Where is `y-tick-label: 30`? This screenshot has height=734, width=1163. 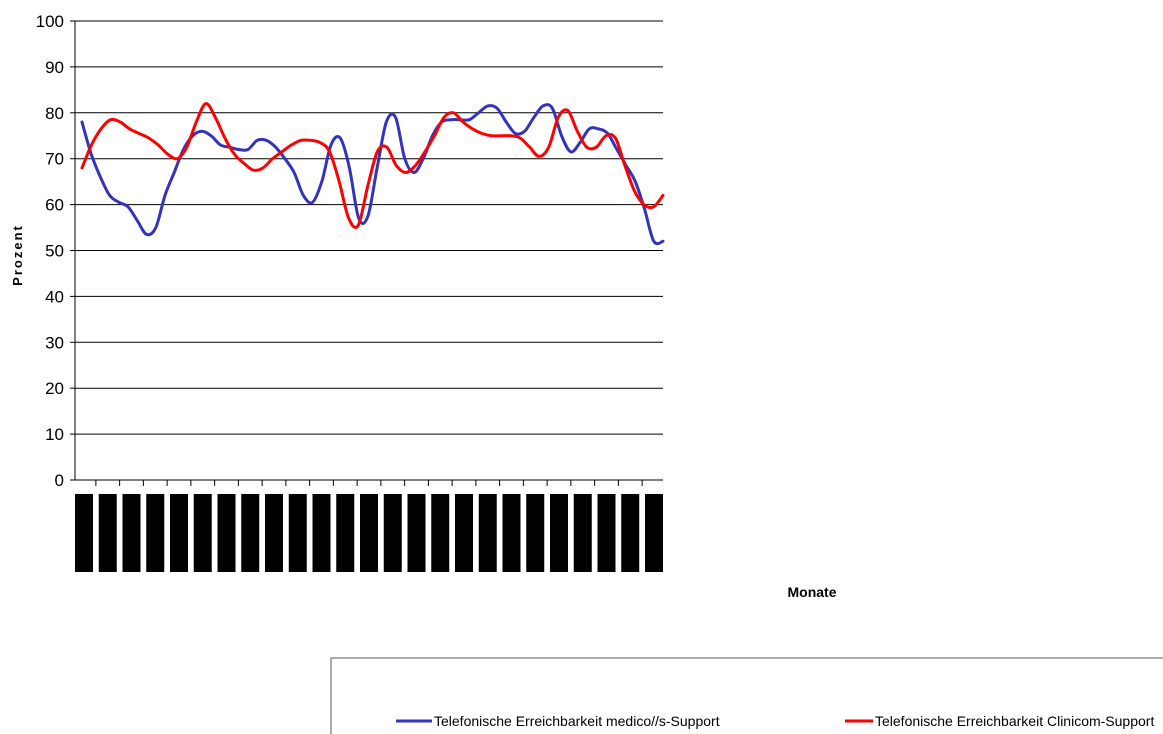
y-tick-label: 30 is located at coordinates (54, 342).